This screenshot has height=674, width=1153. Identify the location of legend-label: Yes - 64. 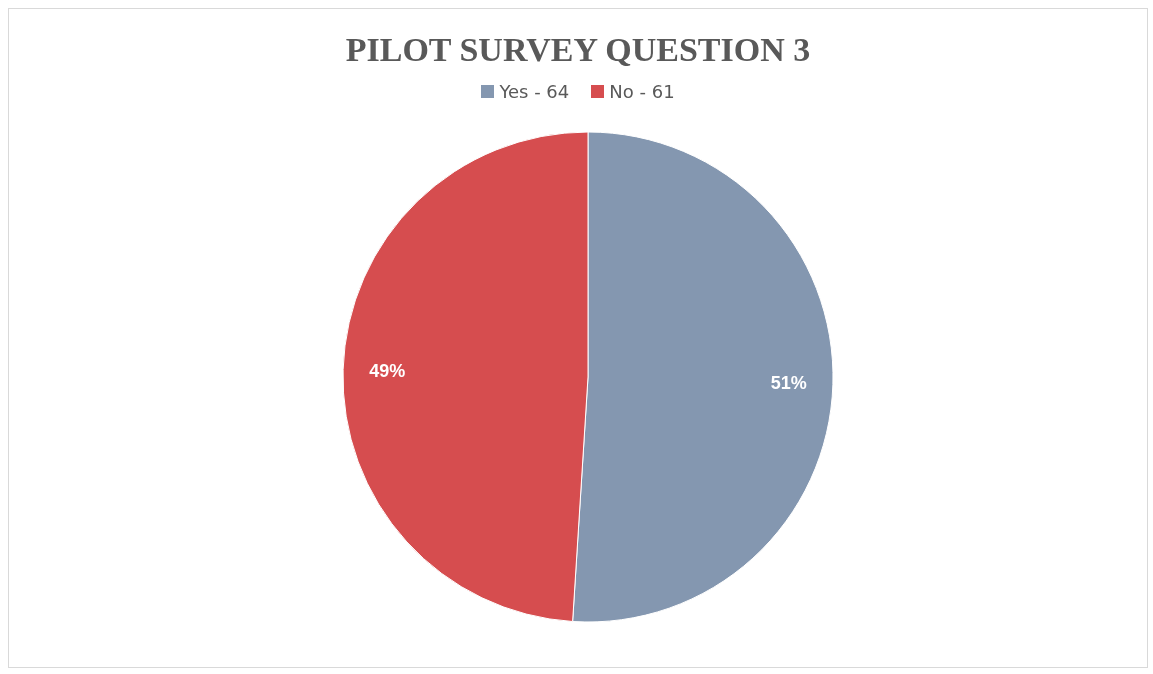
(534, 91).